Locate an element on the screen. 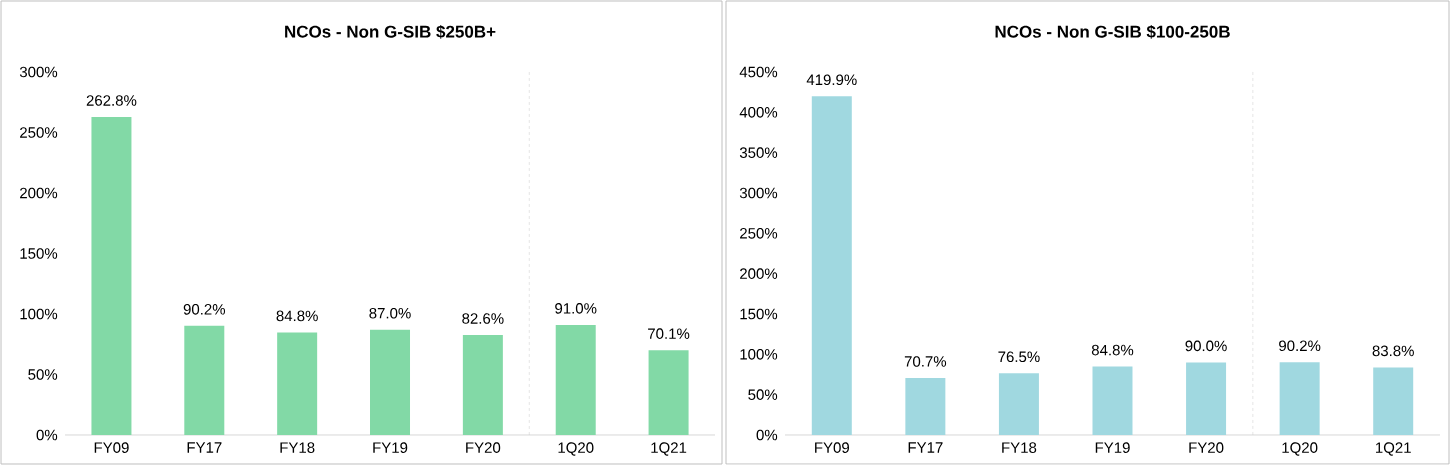  data-label: 82.6% is located at coordinates (483, 318).